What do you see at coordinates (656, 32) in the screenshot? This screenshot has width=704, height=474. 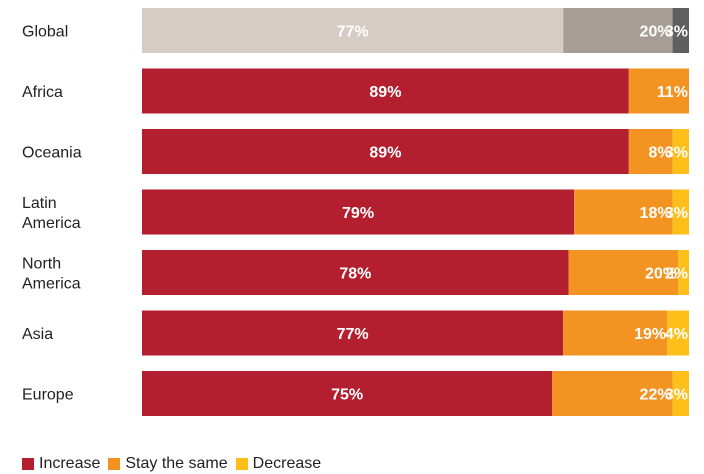 I see `data-label-global-stay-the-same: 20%` at bounding box center [656, 32].